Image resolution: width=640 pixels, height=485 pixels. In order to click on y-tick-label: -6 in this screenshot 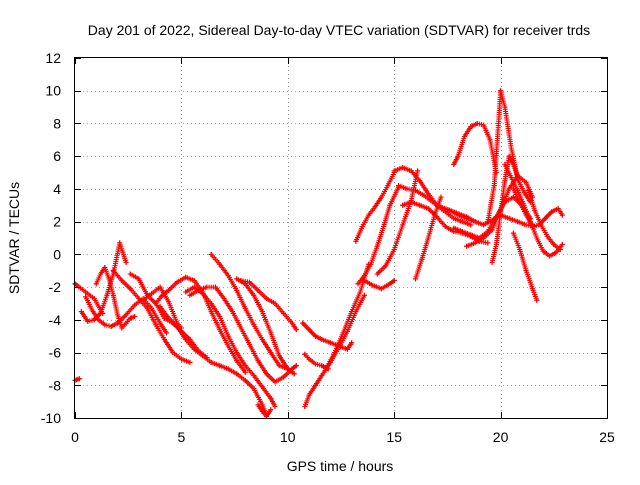, I will do `click(55, 353)`.